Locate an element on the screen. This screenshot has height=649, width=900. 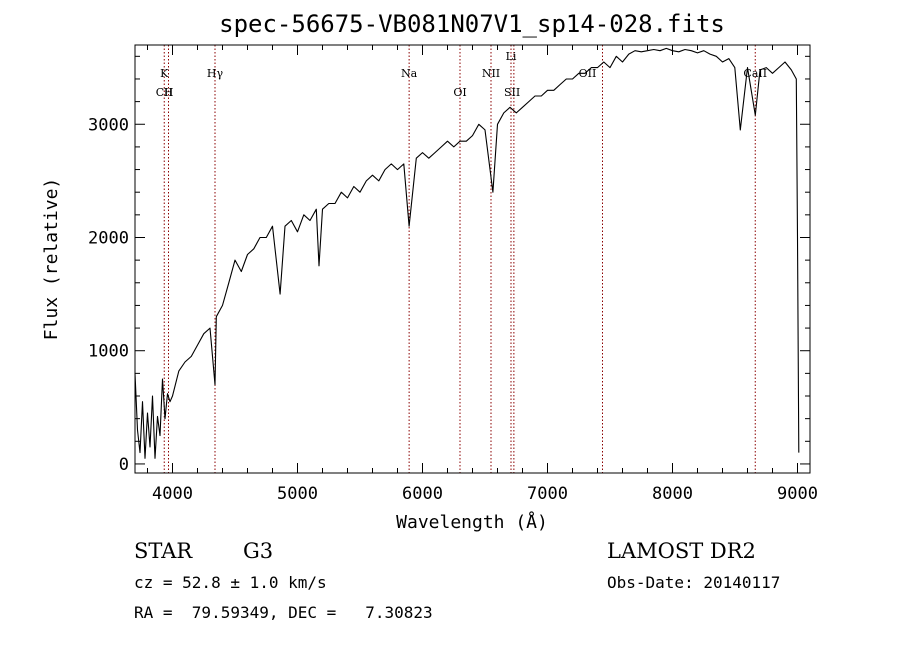
marker-label-5: OI is located at coordinates (459, 92).